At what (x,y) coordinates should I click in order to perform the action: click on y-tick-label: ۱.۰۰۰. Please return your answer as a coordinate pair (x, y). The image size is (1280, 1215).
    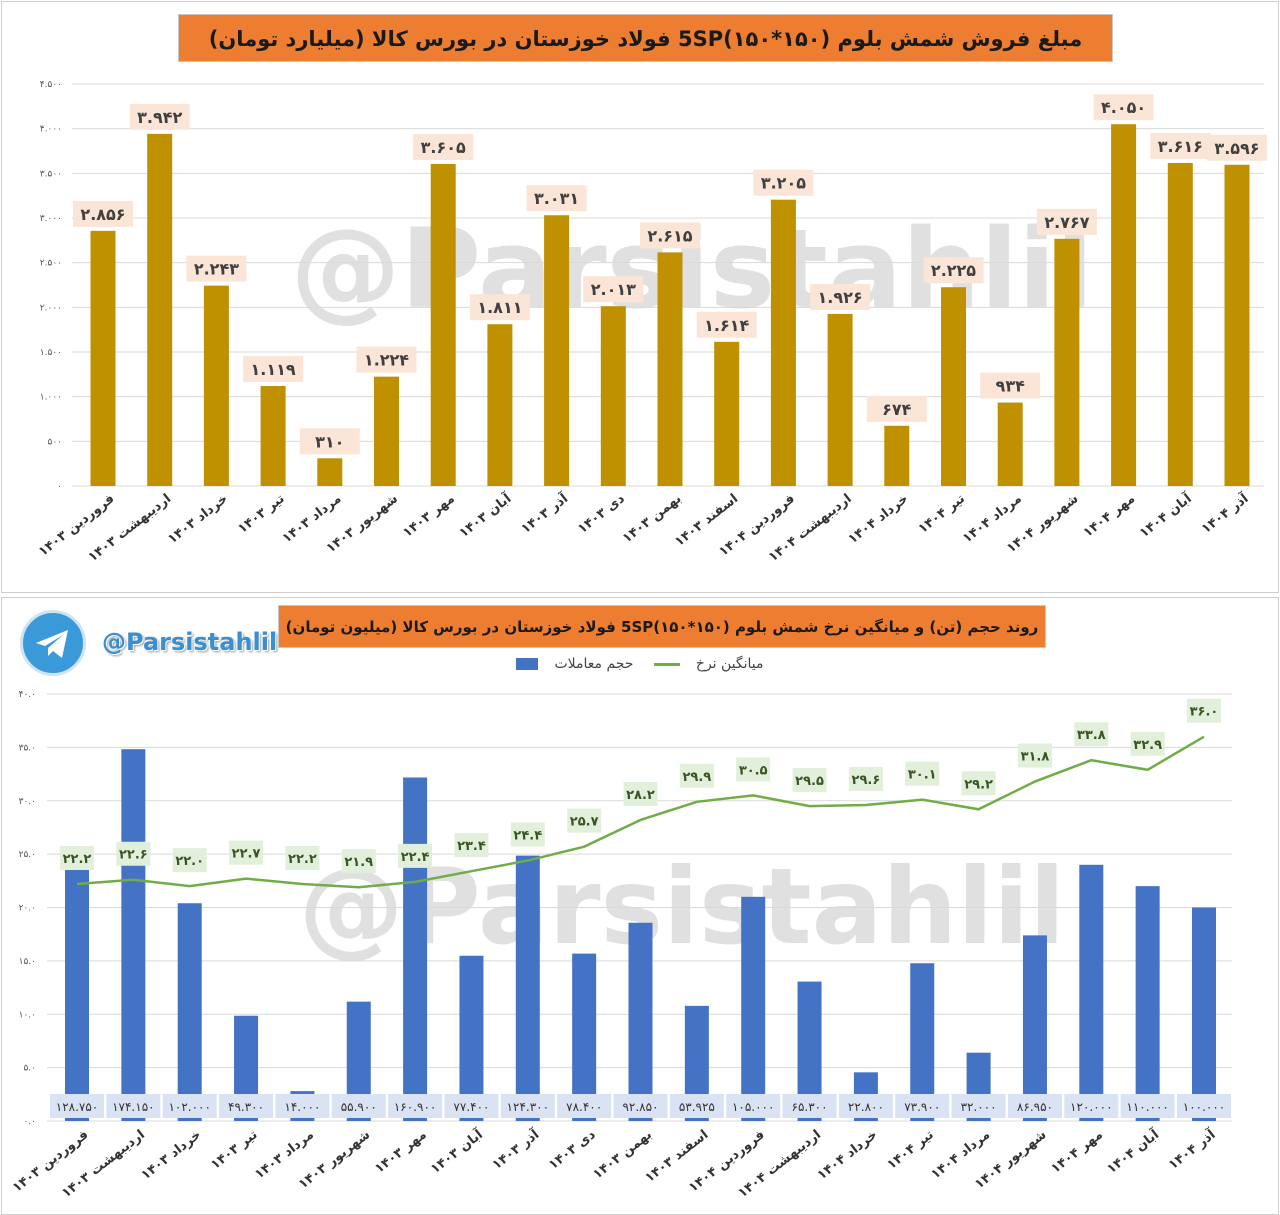
    Looking at the image, I should click on (51, 398).